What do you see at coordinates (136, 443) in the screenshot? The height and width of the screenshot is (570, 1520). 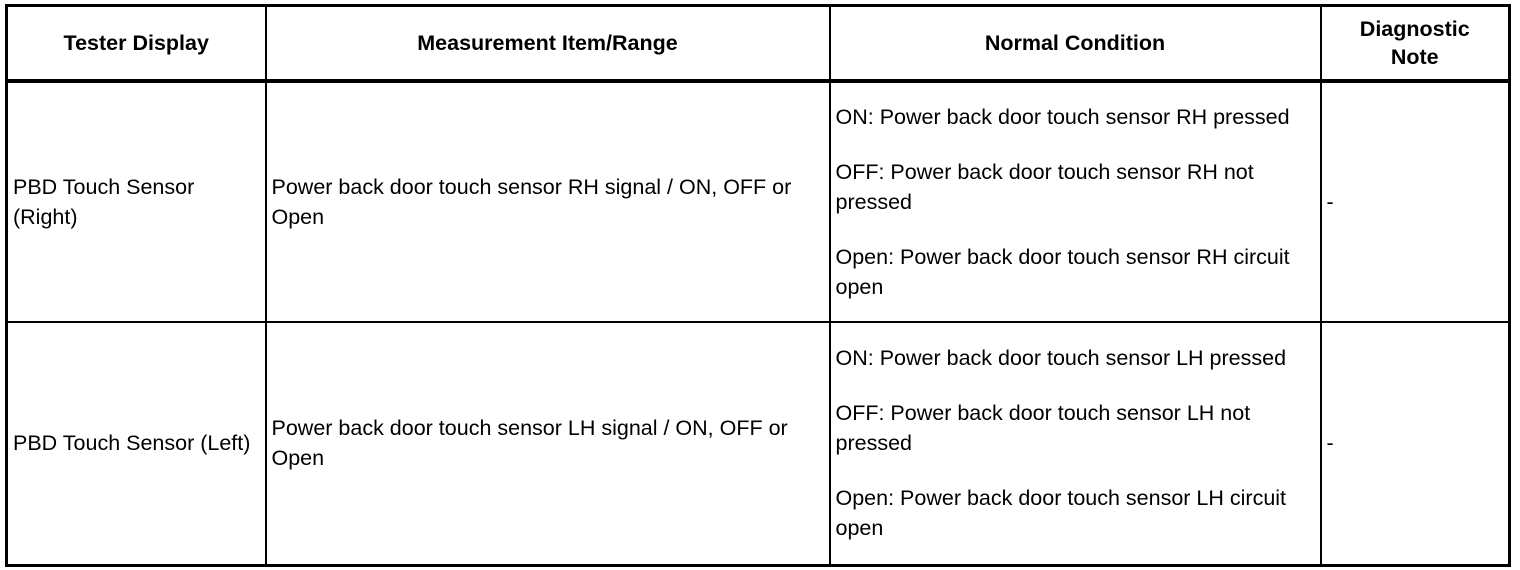 I see `tester-display-cell: PBD Touch Sensor (Left)` at bounding box center [136, 443].